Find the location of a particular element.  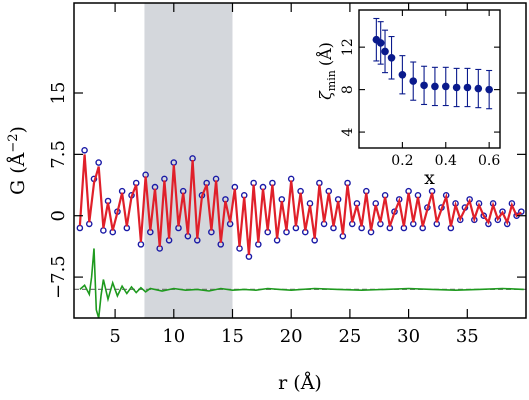

y-tick-label: 0 is located at coordinates (58, 215).